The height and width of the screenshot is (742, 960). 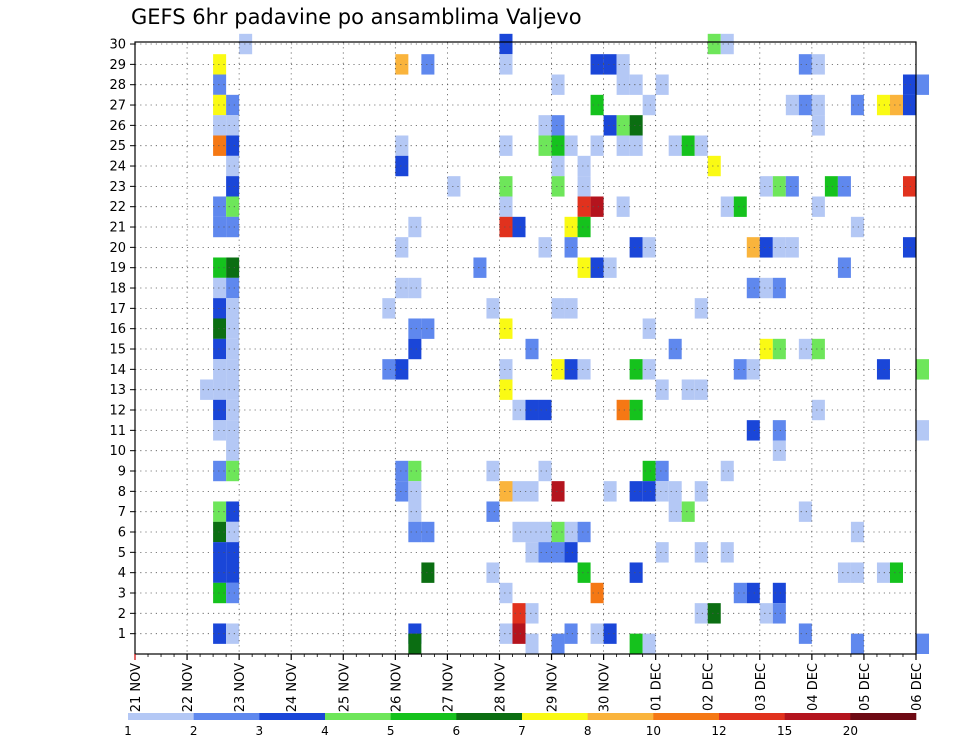 What do you see at coordinates (117, 207) in the screenshot?
I see `y-tick-label: 22` at bounding box center [117, 207].